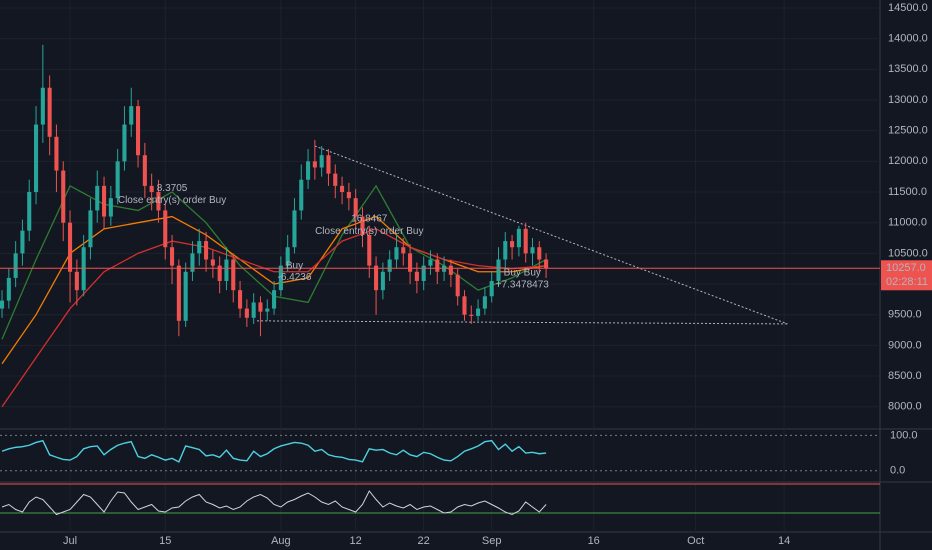  I want to click on price-tag, so click(906, 275).